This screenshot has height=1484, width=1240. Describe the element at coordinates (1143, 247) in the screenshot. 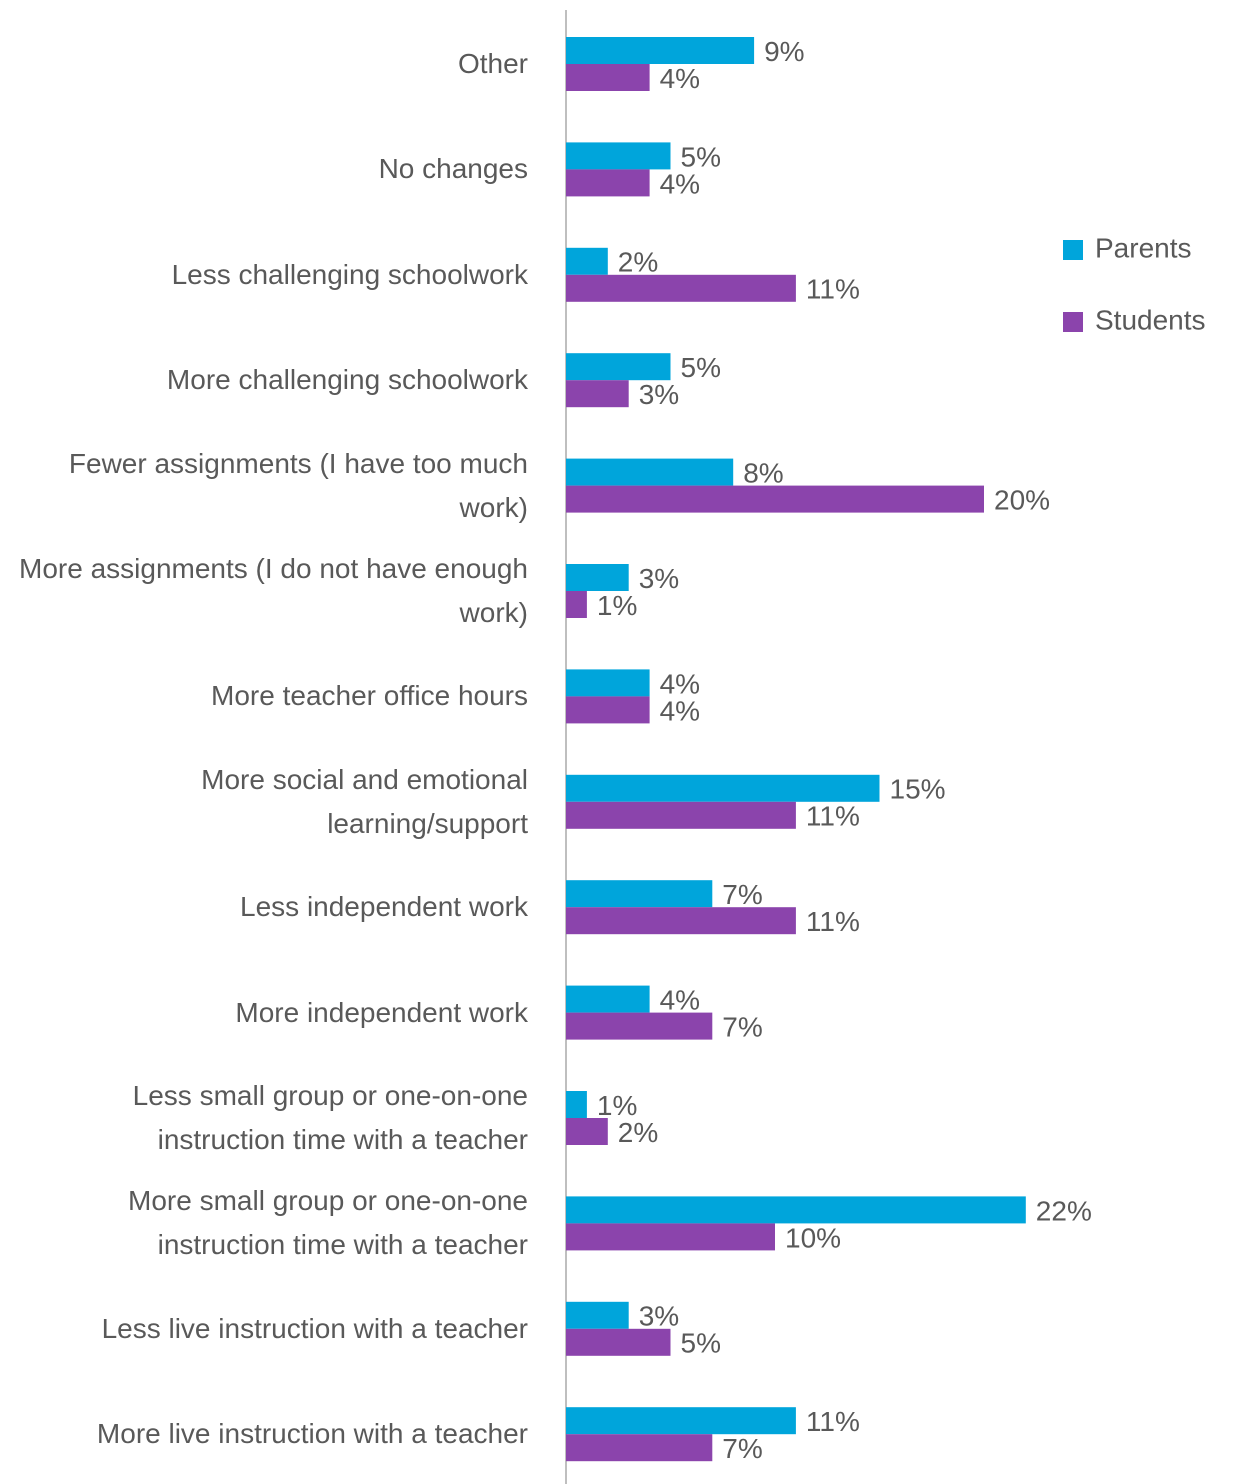

I see `legend-label: Parents` at that location.